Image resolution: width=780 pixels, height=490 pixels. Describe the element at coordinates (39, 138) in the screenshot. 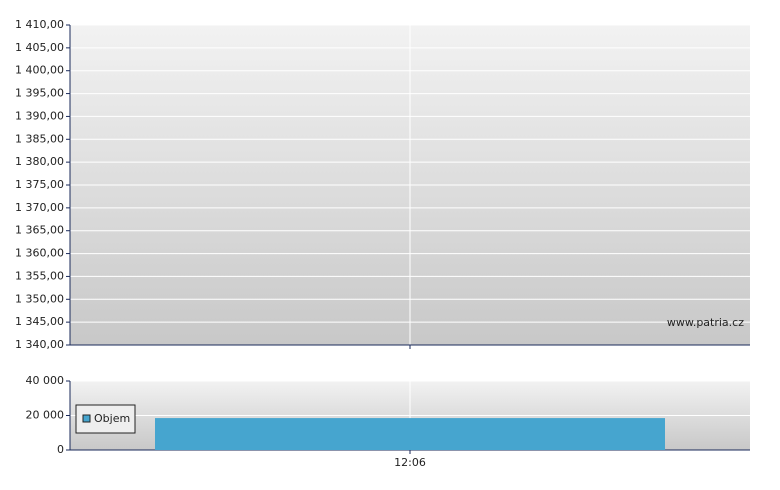

I see `y-tick-label: 1 385,00` at that location.